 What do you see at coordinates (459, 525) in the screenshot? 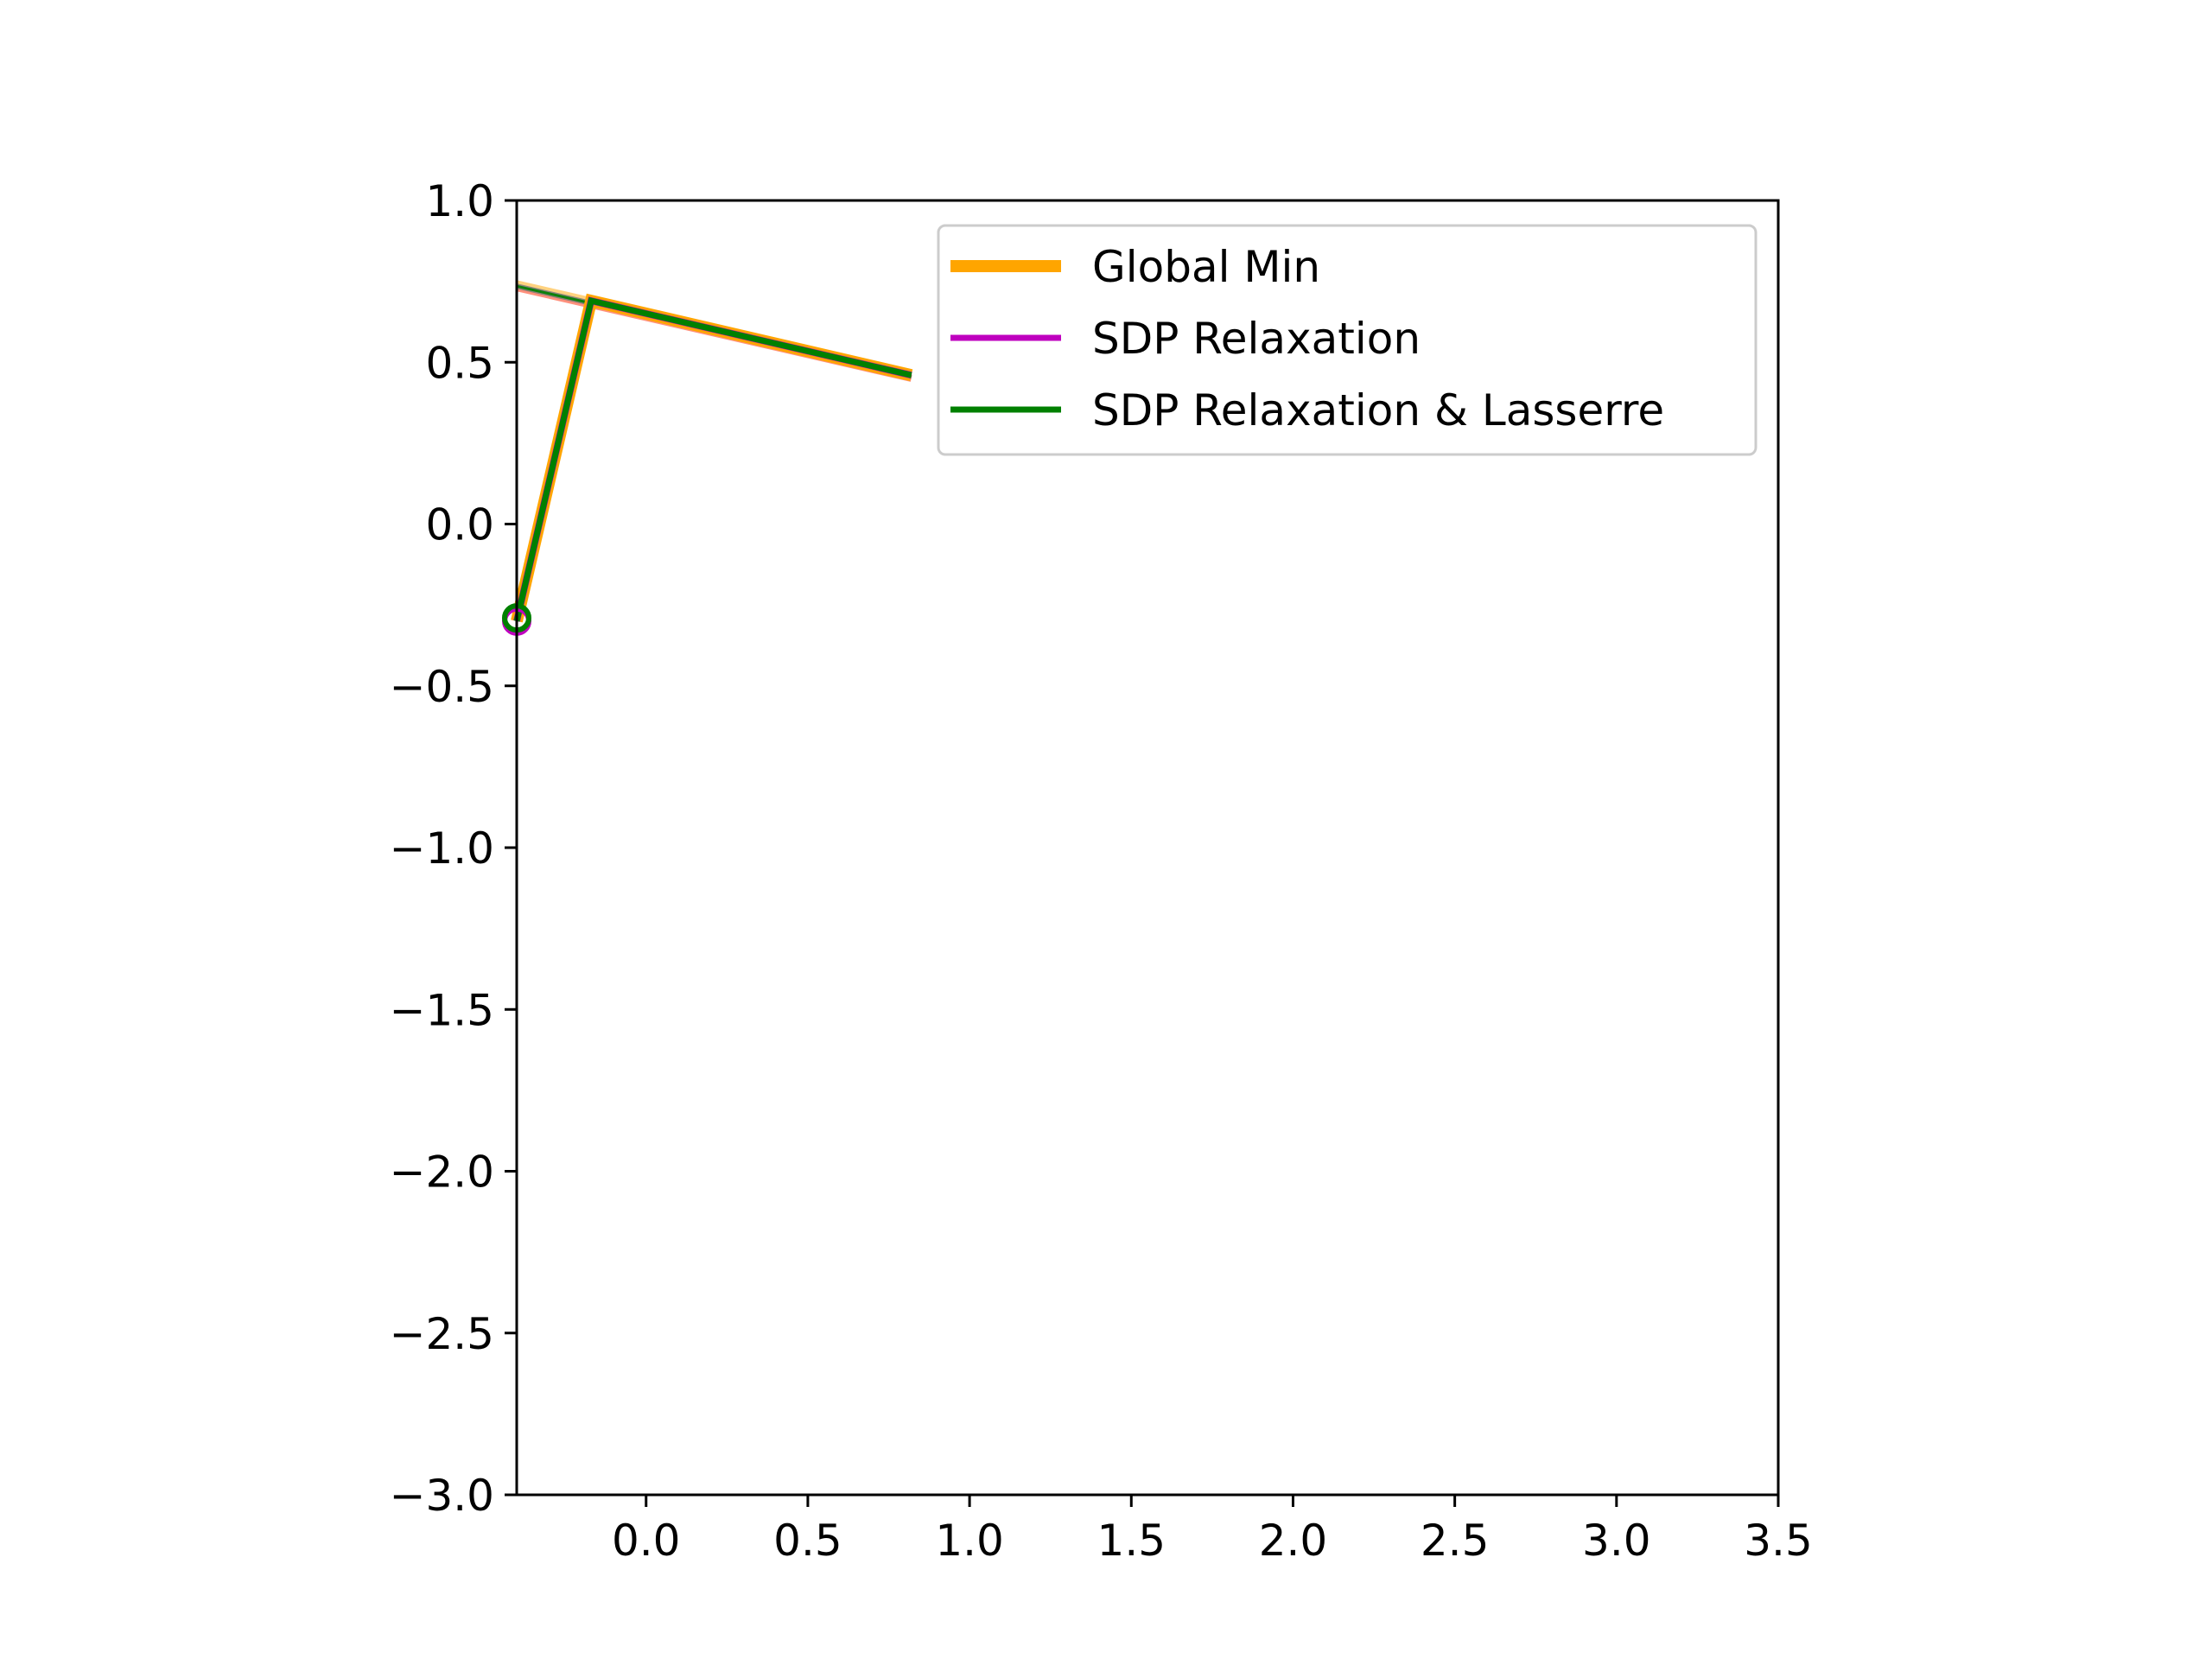
I see `y-tick-label: 0.0` at bounding box center [459, 525].